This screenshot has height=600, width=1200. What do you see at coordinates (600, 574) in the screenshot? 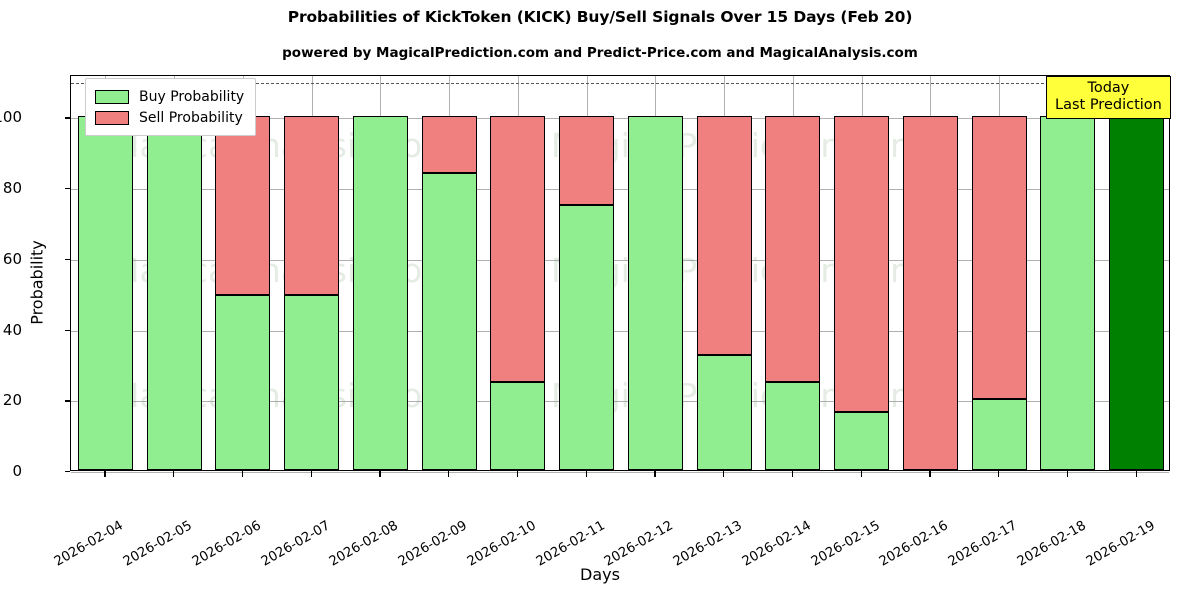
I see `x-axis-label: Days` at bounding box center [600, 574].